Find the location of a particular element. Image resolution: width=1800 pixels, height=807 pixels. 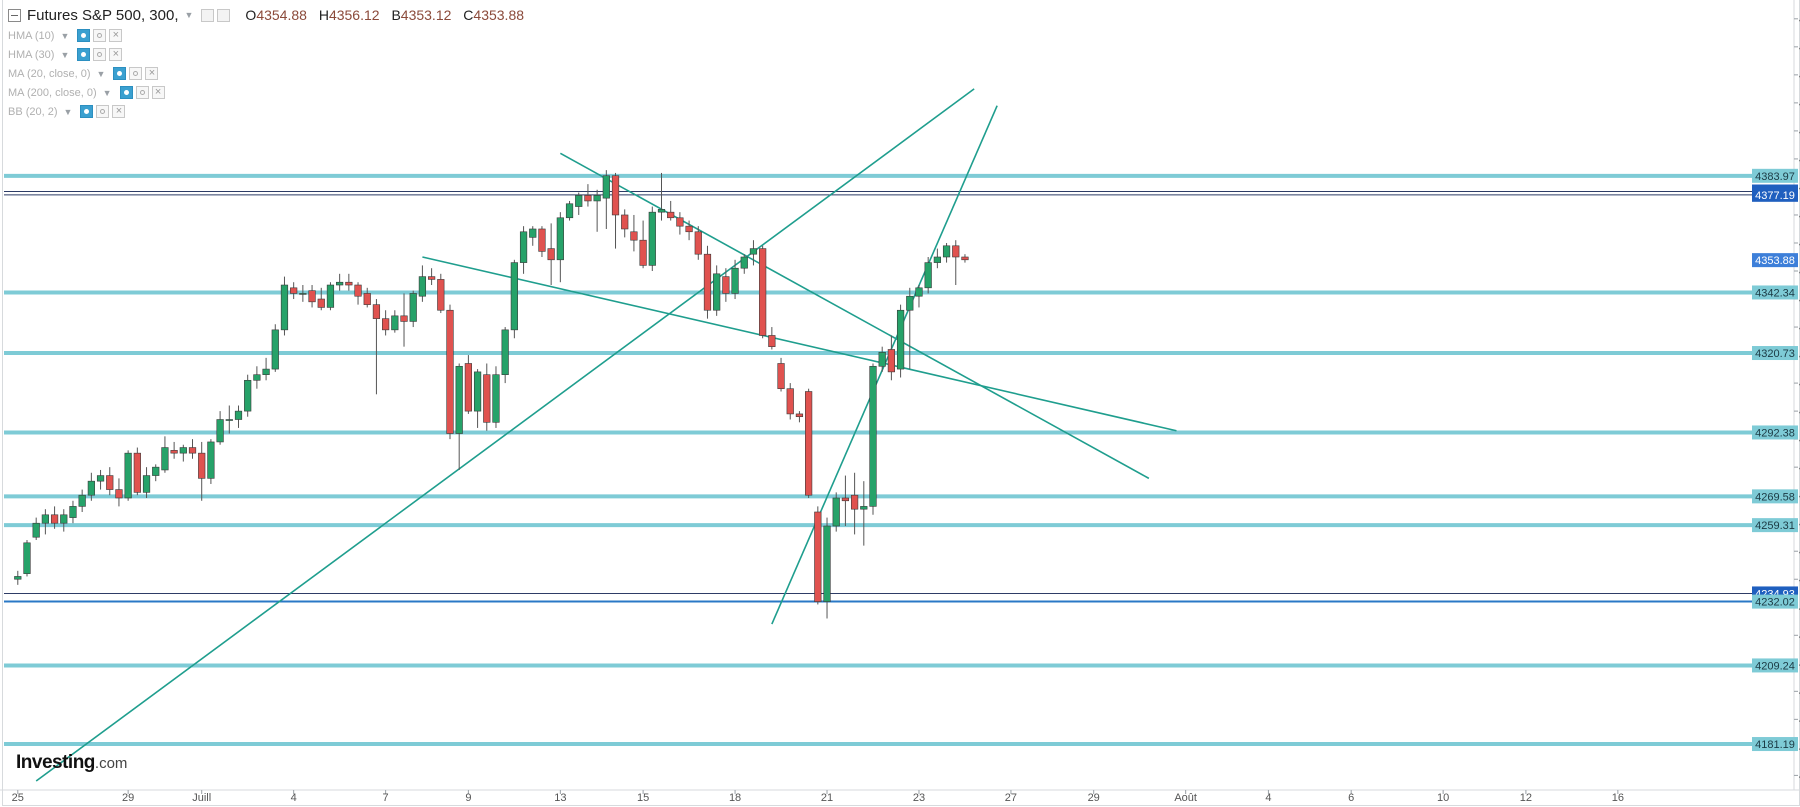

indicator-row: BB (20, 2) ▼ × is located at coordinates (266, 111).